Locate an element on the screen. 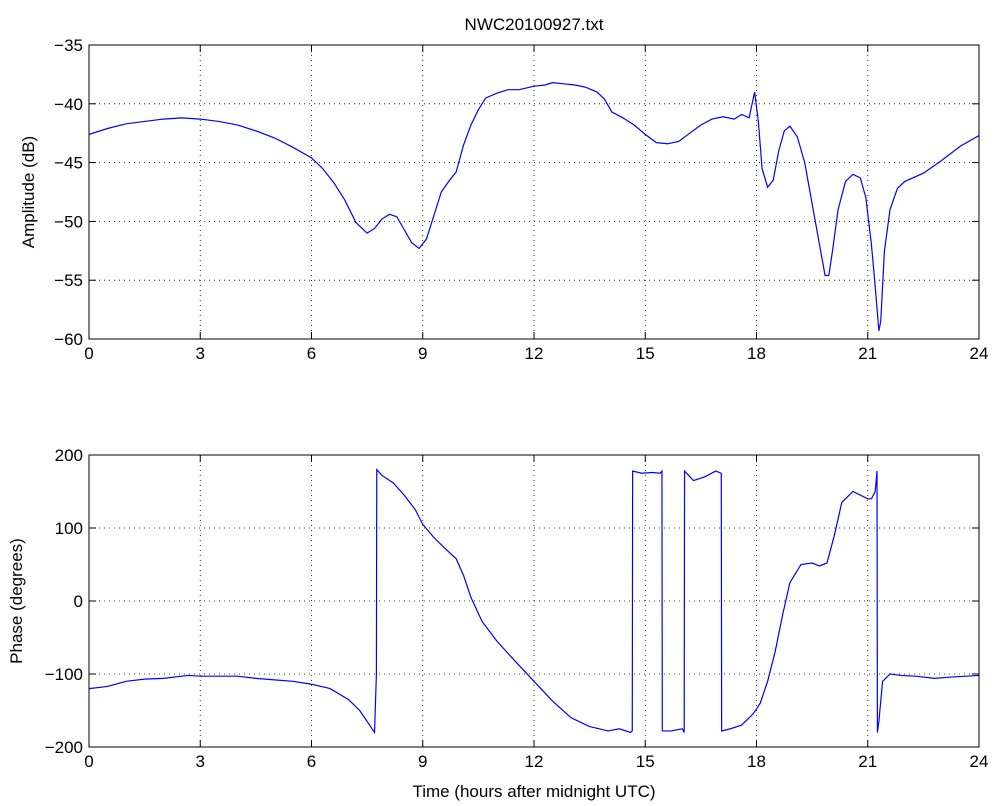  phase-x-tick-label: 3 is located at coordinates (200, 761).